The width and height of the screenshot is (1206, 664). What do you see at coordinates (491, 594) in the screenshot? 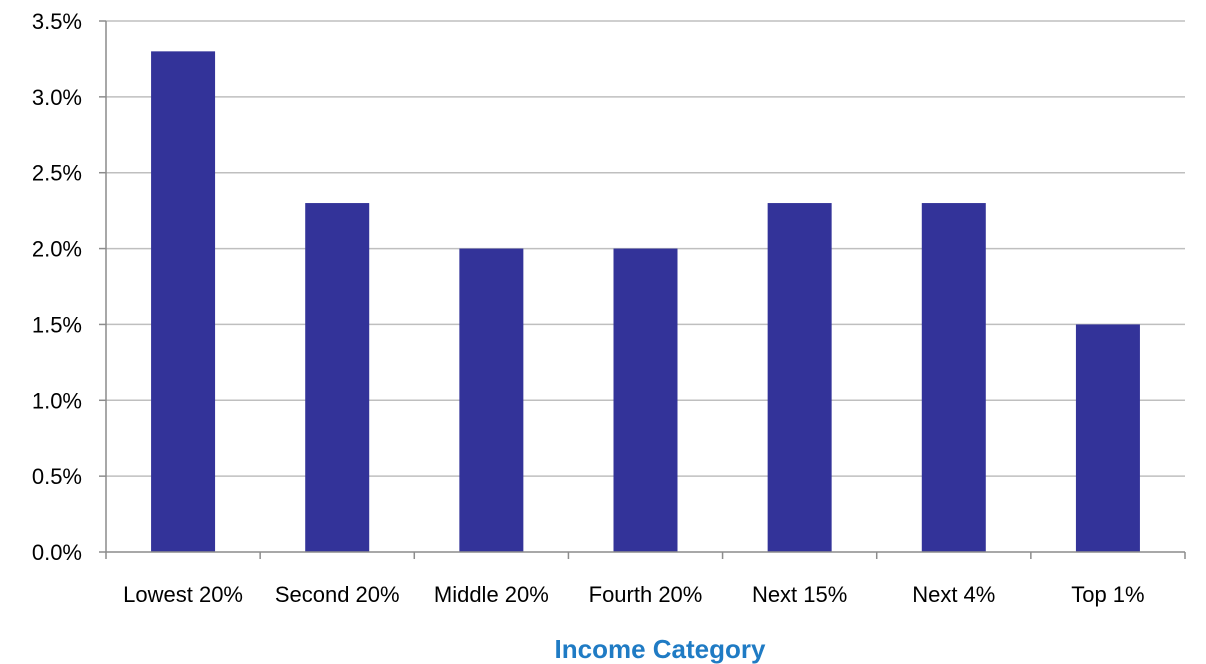
I see `x-tick-label: Middle 20%` at bounding box center [491, 594].